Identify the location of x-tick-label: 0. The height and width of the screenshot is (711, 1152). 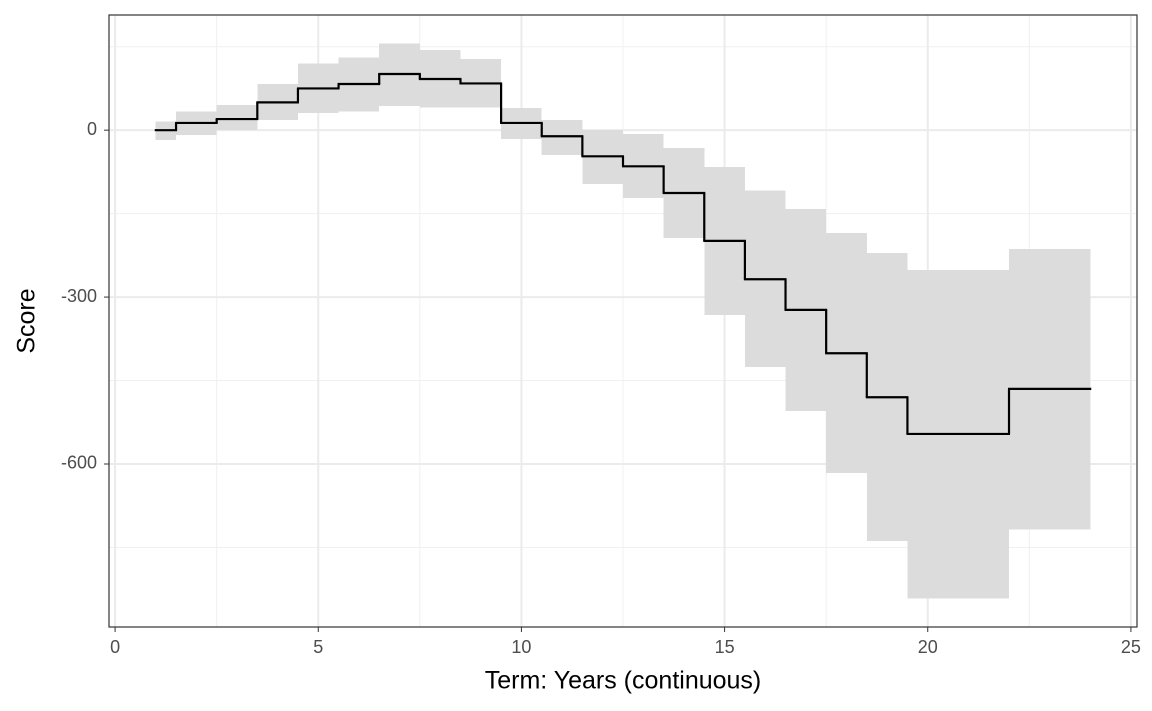
(115, 647).